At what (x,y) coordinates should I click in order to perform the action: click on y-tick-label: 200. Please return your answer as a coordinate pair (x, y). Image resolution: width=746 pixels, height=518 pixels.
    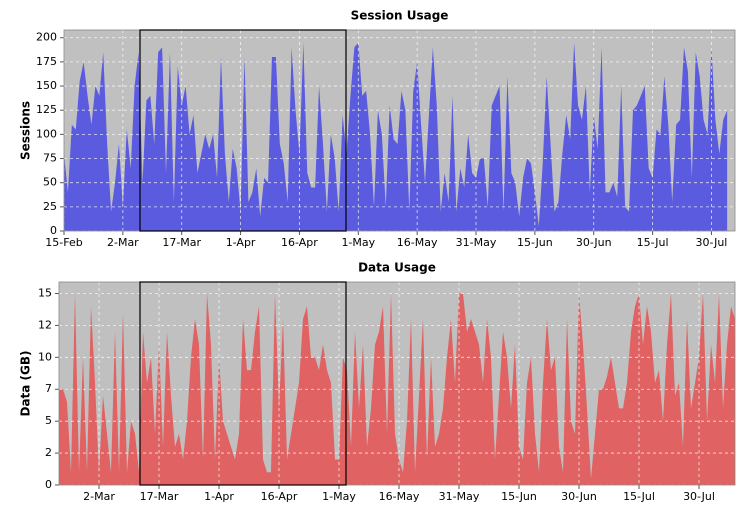
    Looking at the image, I should click on (46, 37).